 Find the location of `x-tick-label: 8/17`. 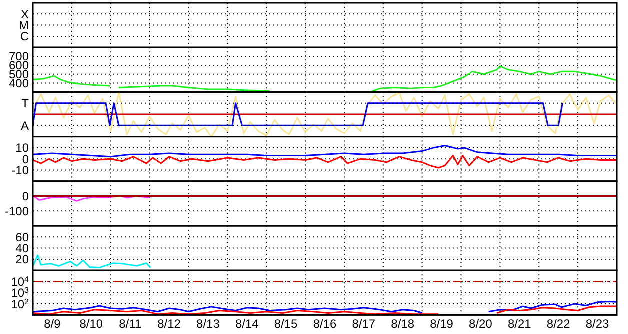

x-tick-label: 8/17 is located at coordinates (364, 324).